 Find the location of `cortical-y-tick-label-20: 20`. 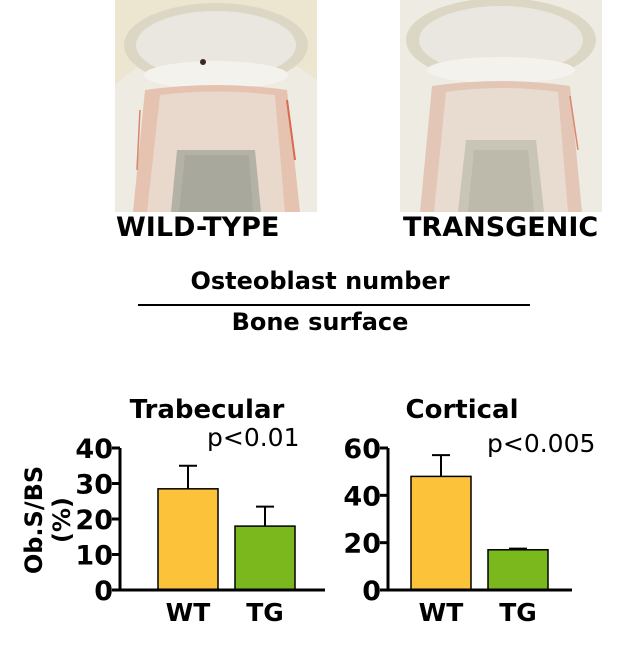

cortical-y-tick-label-20: 20 is located at coordinates (362, 544).